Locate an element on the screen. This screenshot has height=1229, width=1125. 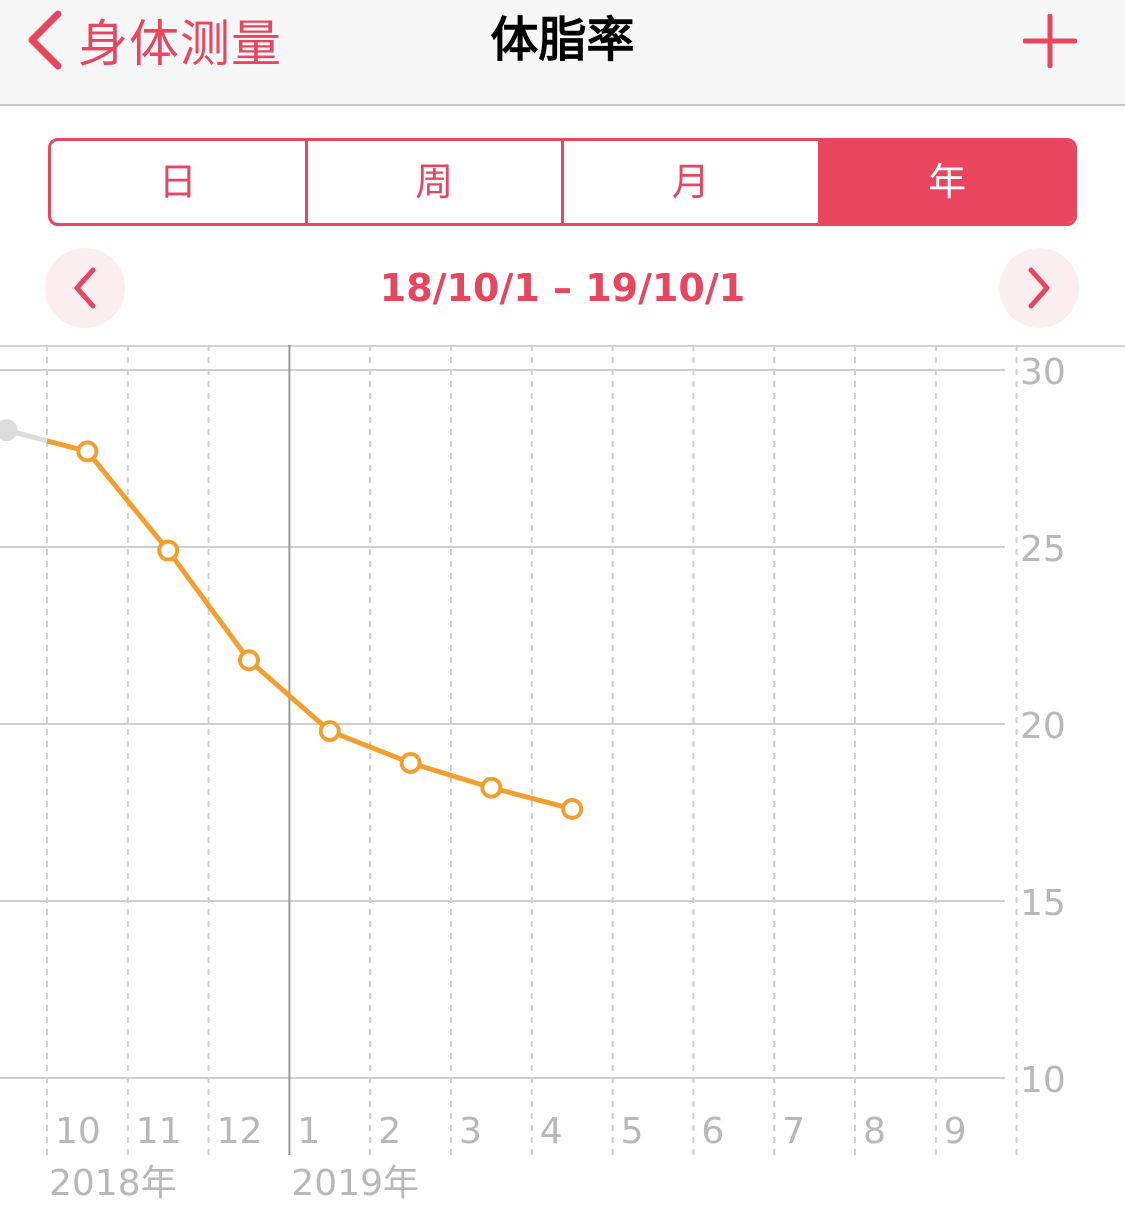
year-label: 2019年 is located at coordinates (355, 1183).